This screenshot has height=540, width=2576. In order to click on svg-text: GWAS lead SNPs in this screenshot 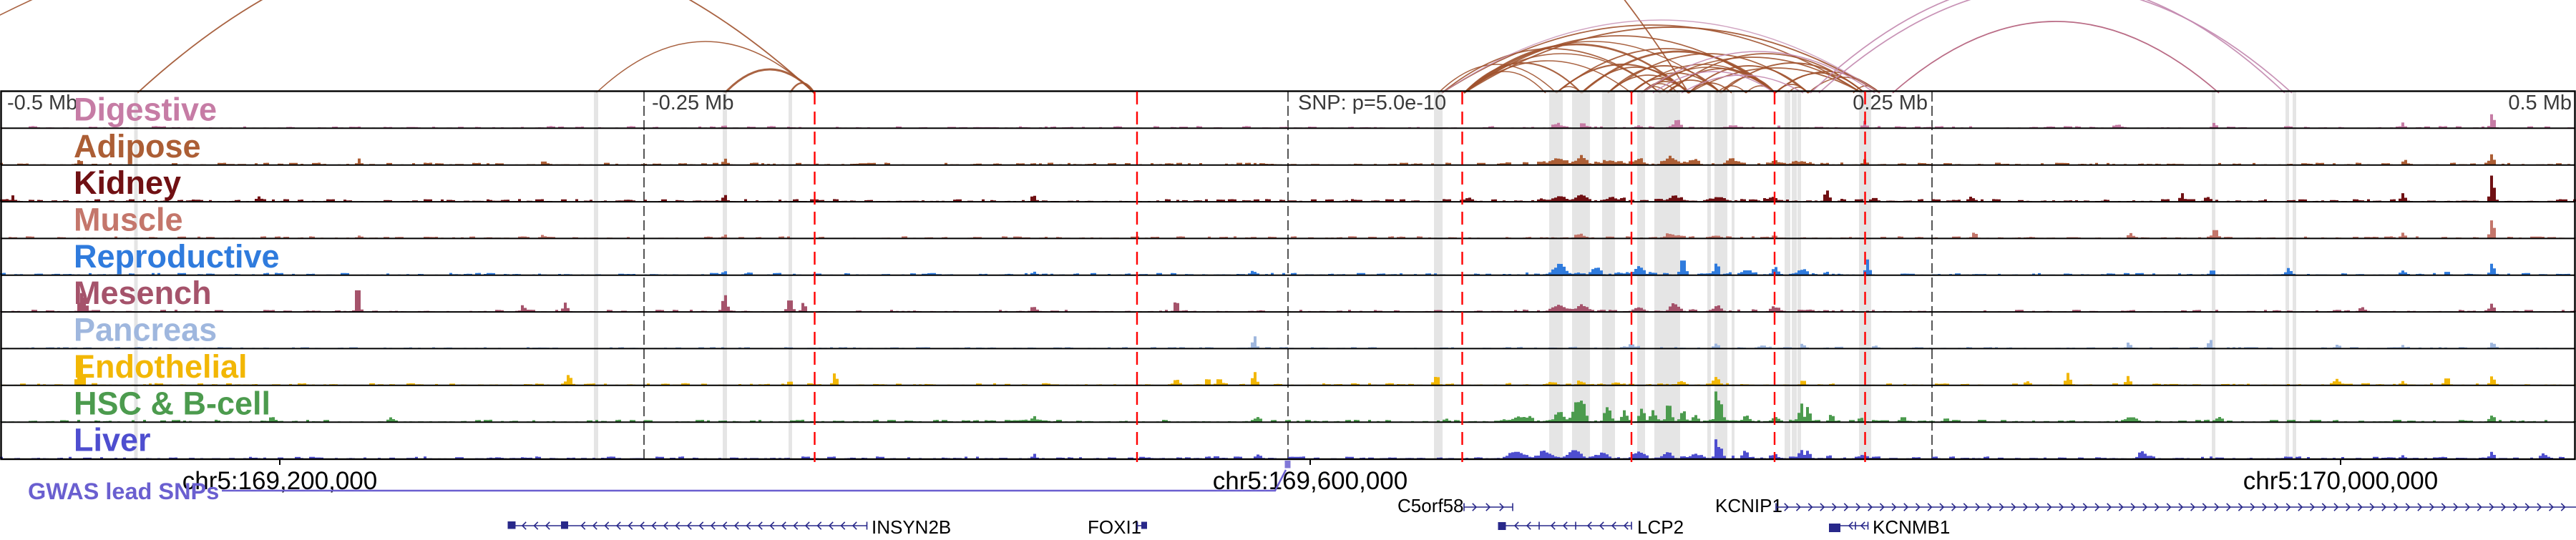, I will do `click(123, 491)`.